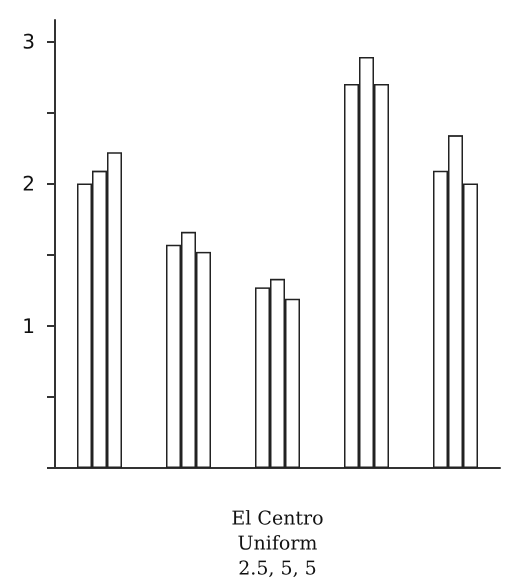 This screenshot has height=586, width=510. I want to click on y-tick-label: 2, so click(28, 184).